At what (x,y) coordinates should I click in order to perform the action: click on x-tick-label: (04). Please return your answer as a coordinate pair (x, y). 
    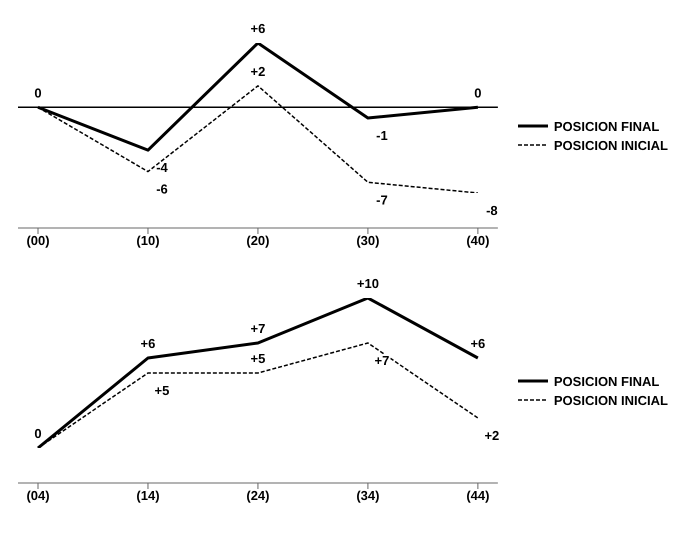
    Looking at the image, I should click on (38, 496).